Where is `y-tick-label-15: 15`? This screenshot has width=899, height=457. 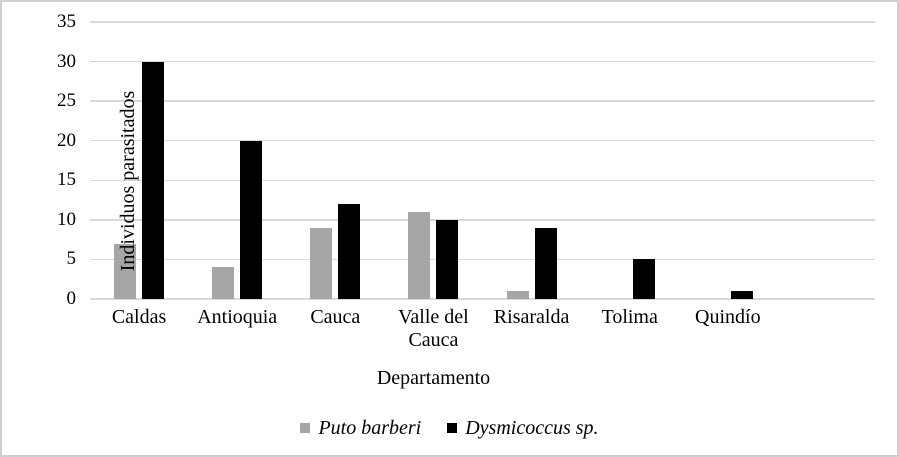
y-tick-label-15: 15 is located at coordinates (66, 180).